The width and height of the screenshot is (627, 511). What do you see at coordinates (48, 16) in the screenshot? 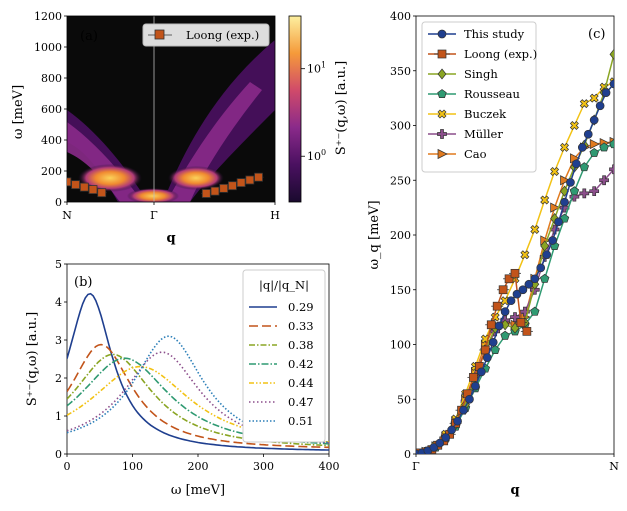
I see `y-tick-label-a: 1200` at bounding box center [48, 16].